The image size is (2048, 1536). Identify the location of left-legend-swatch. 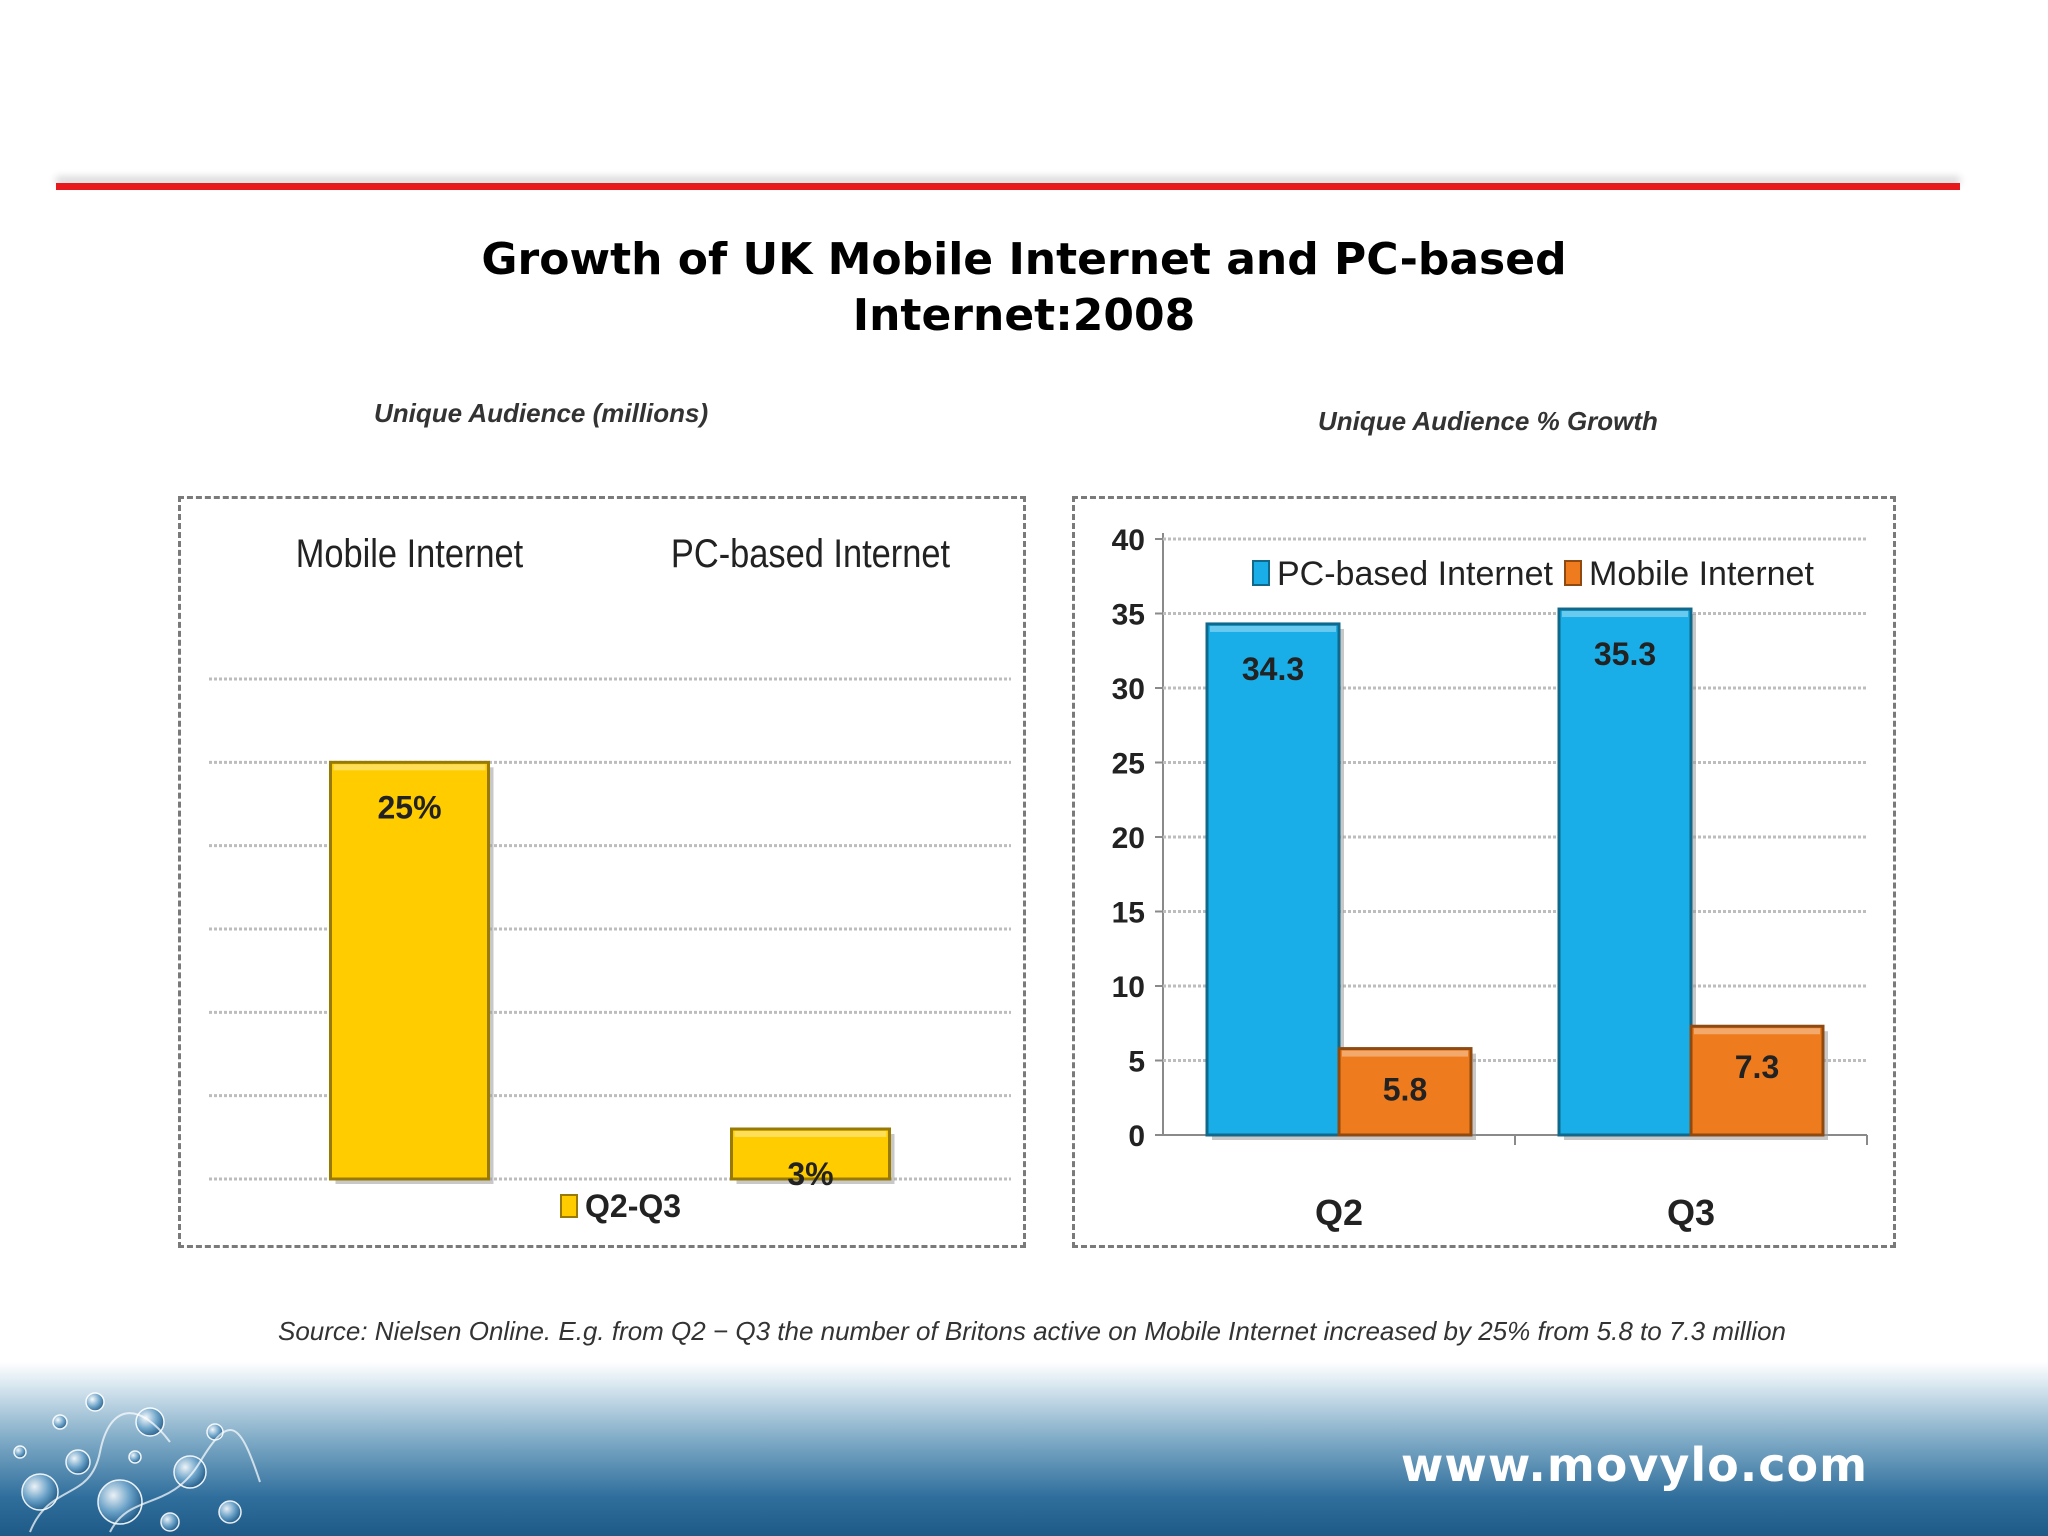
(569, 1206).